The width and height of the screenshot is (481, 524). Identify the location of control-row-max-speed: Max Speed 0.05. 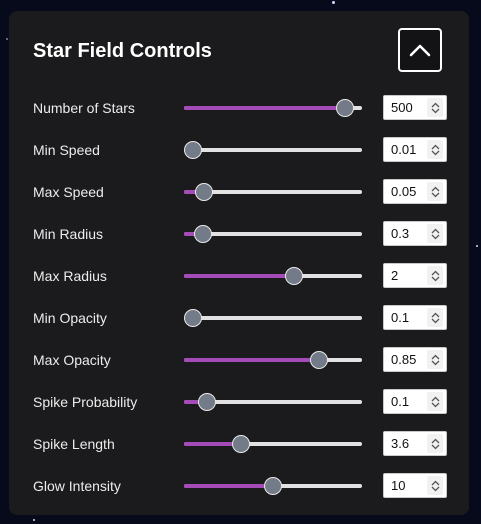
(239, 193).